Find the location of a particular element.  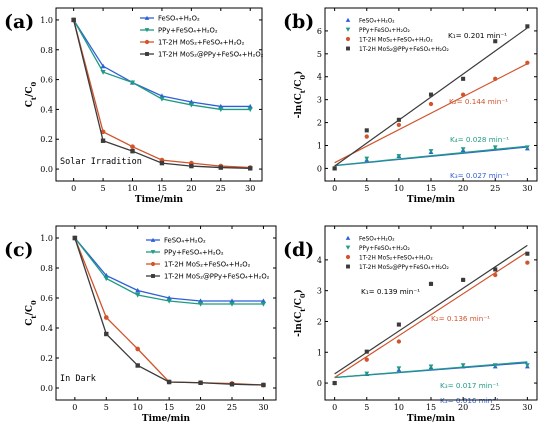

rate-label: K₃= 0.017 min⁻¹ is located at coordinates (469, 385).